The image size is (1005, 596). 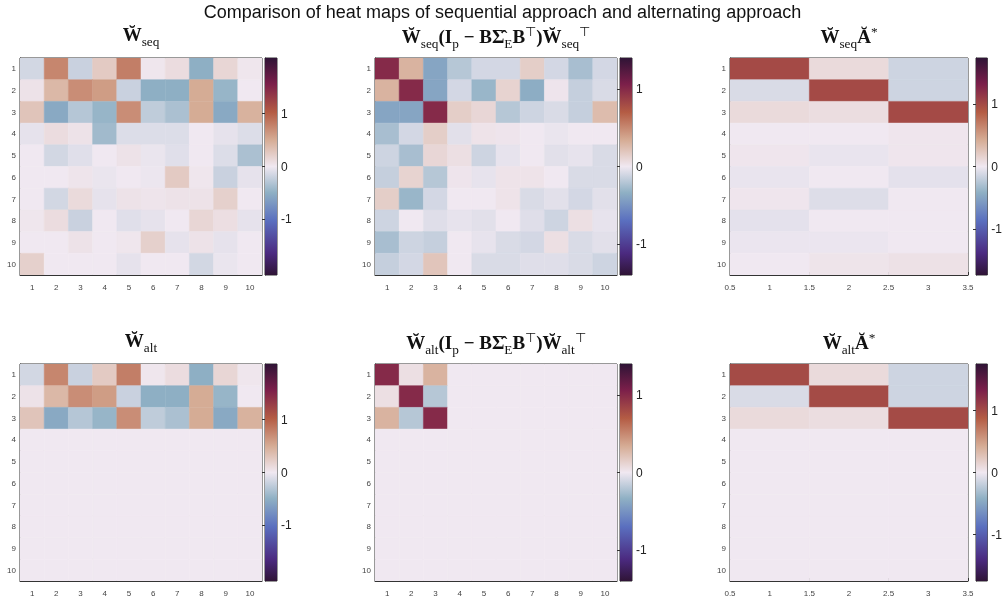 I want to click on x-tick-label: 2.5, so click(x=889, y=592).